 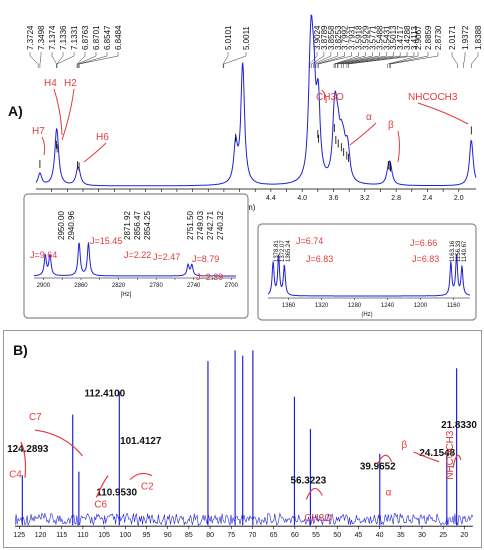 What do you see at coordinates (316, 535) in the screenshot?
I see `ppm-tick-label: 55` at bounding box center [316, 535].